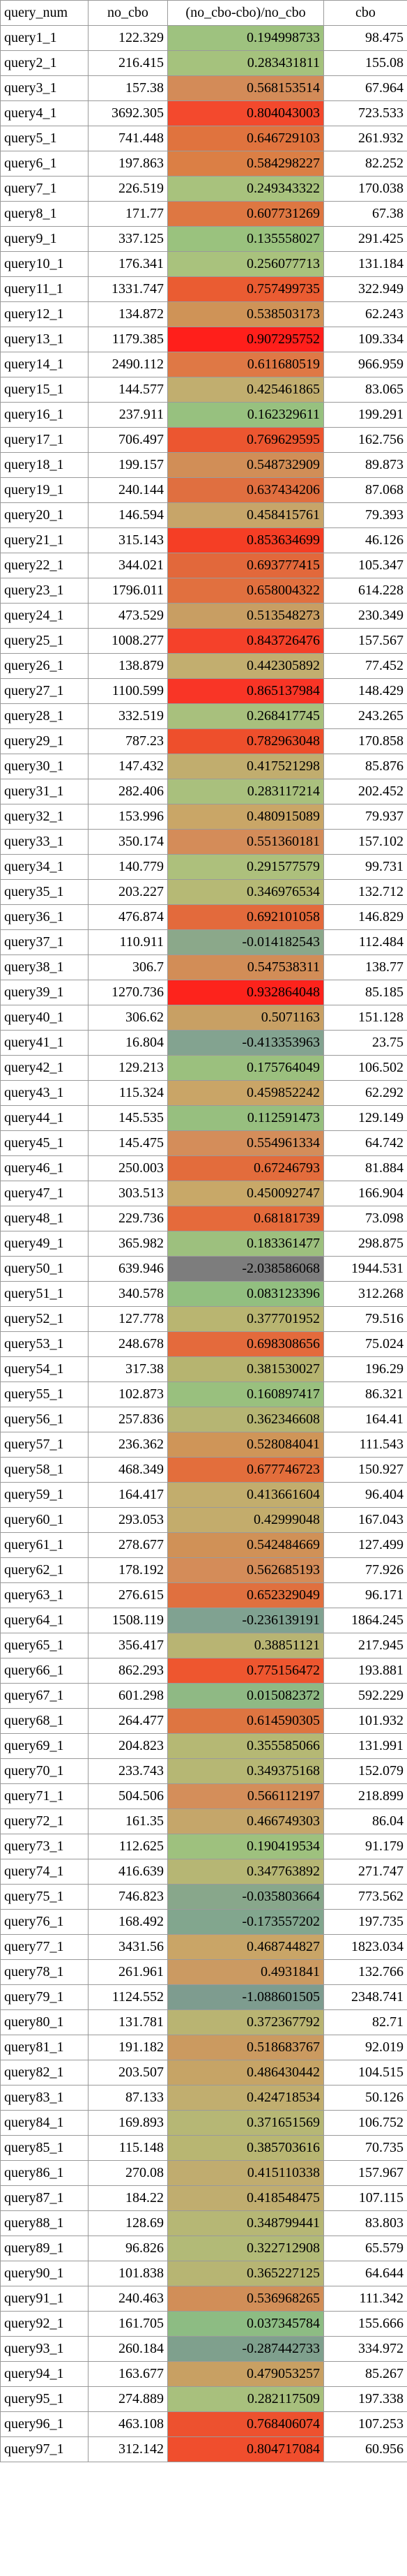 This screenshot has width=407, height=2576. I want to click on cell-no-cbo: 601.298, so click(128, 1696).